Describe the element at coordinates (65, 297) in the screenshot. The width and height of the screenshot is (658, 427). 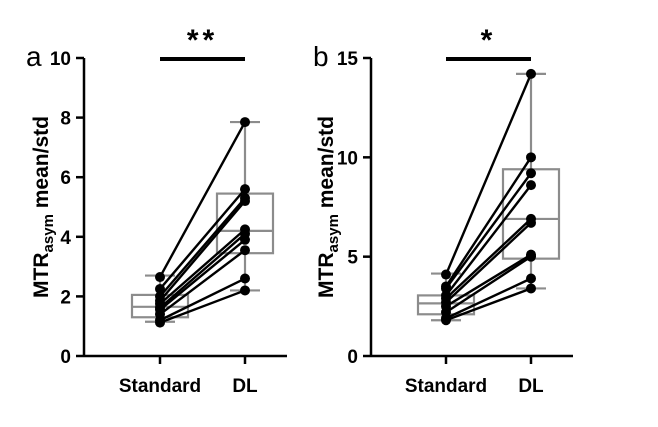
I see `y-tick-label: 2` at that location.